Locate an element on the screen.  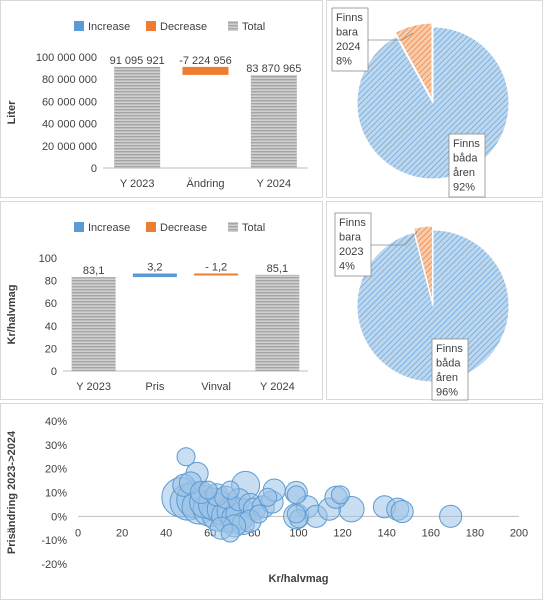
y-tick-label: 40 is located at coordinates (51, 327).